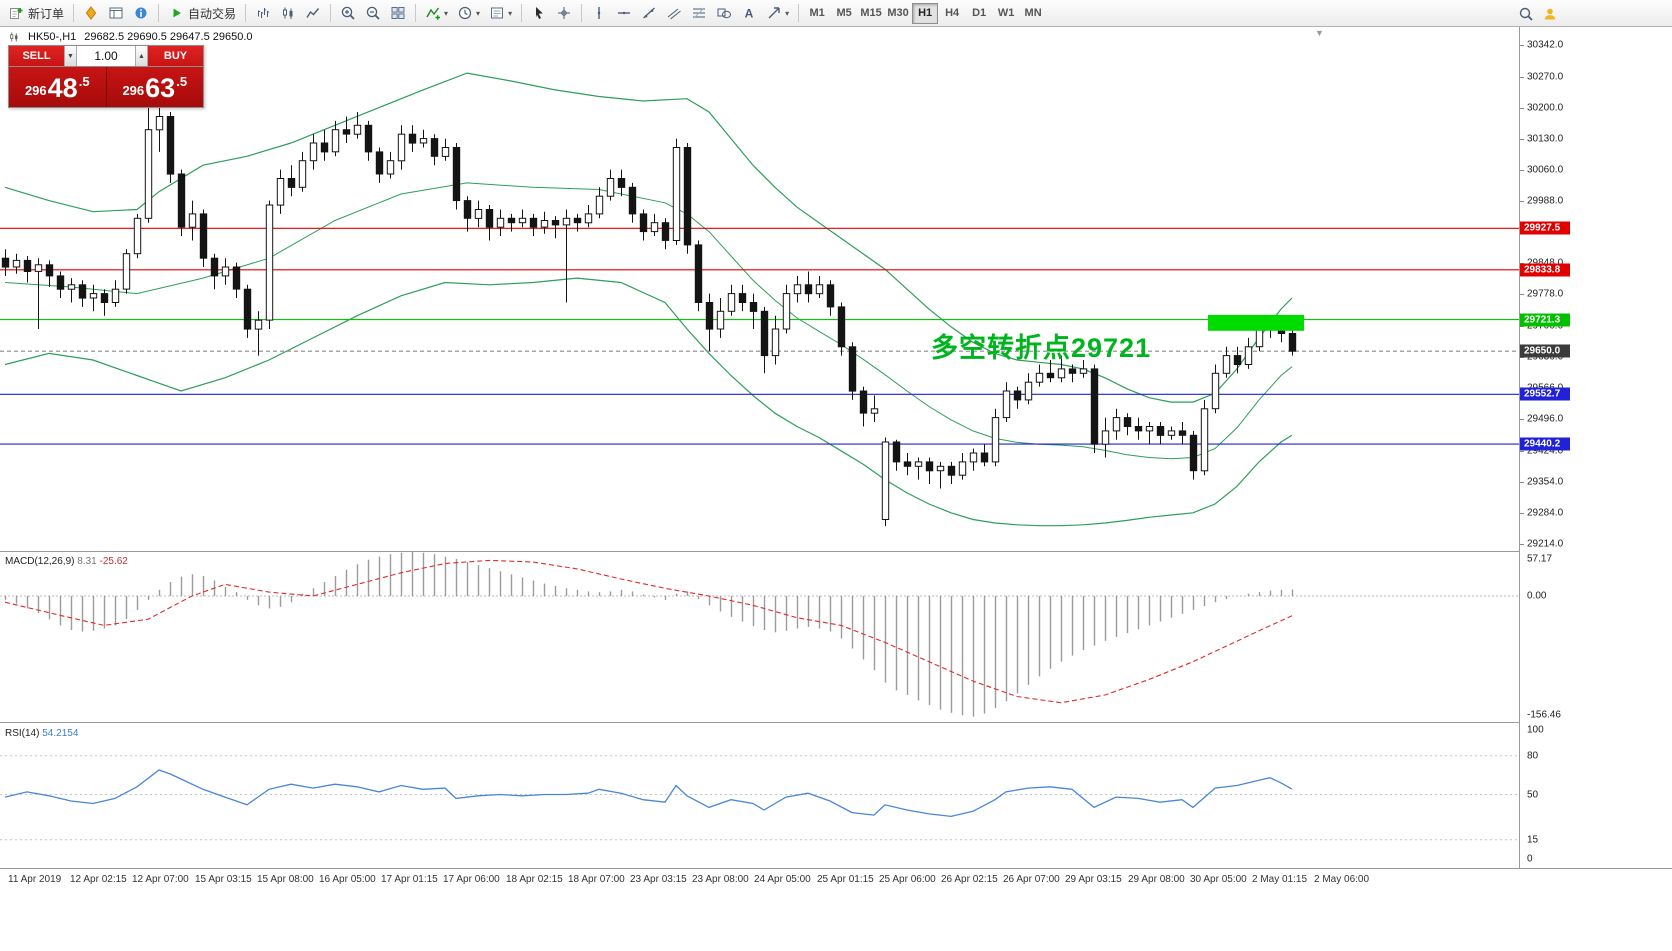 The image size is (1672, 951). I want to click on timeframe-m5: M5, so click(844, 13).